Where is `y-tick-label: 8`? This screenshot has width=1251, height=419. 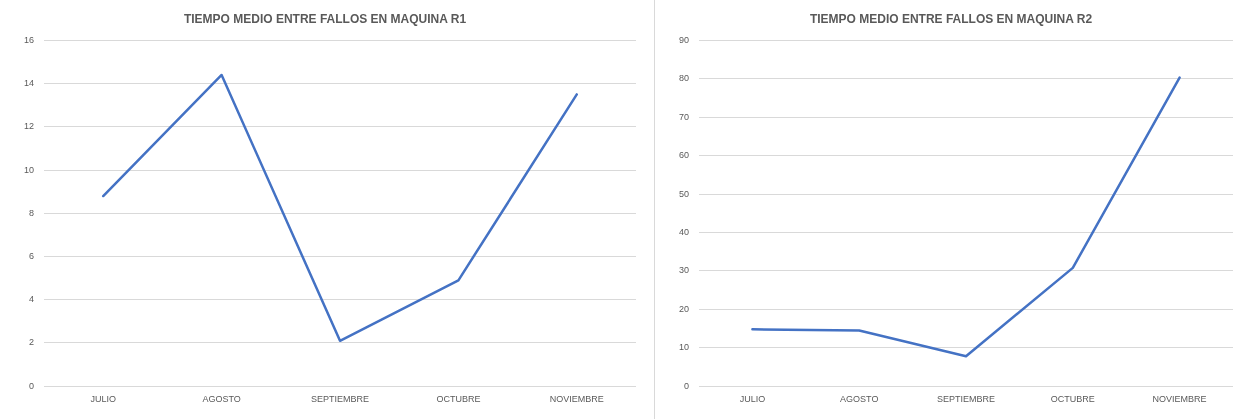 y-tick-label: 8 is located at coordinates (32, 212).